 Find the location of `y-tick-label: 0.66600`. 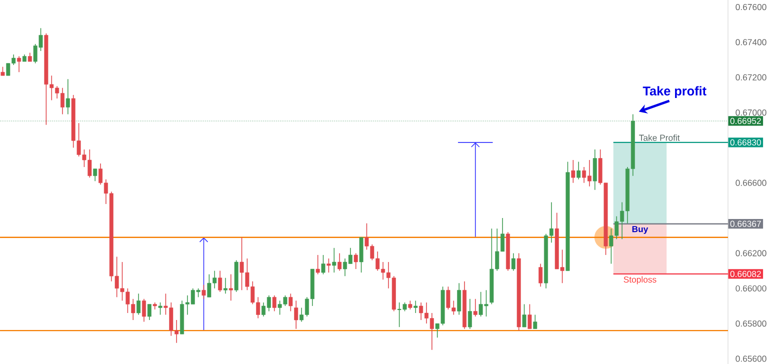

y-tick-label: 0.66600 is located at coordinates (751, 183).